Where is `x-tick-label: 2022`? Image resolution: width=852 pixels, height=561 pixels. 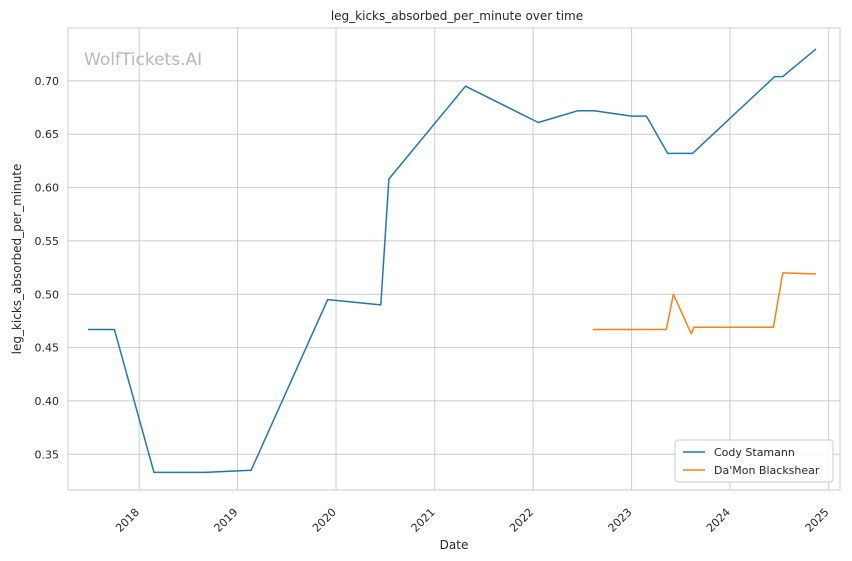 x-tick-label: 2022 is located at coordinates (521, 520).